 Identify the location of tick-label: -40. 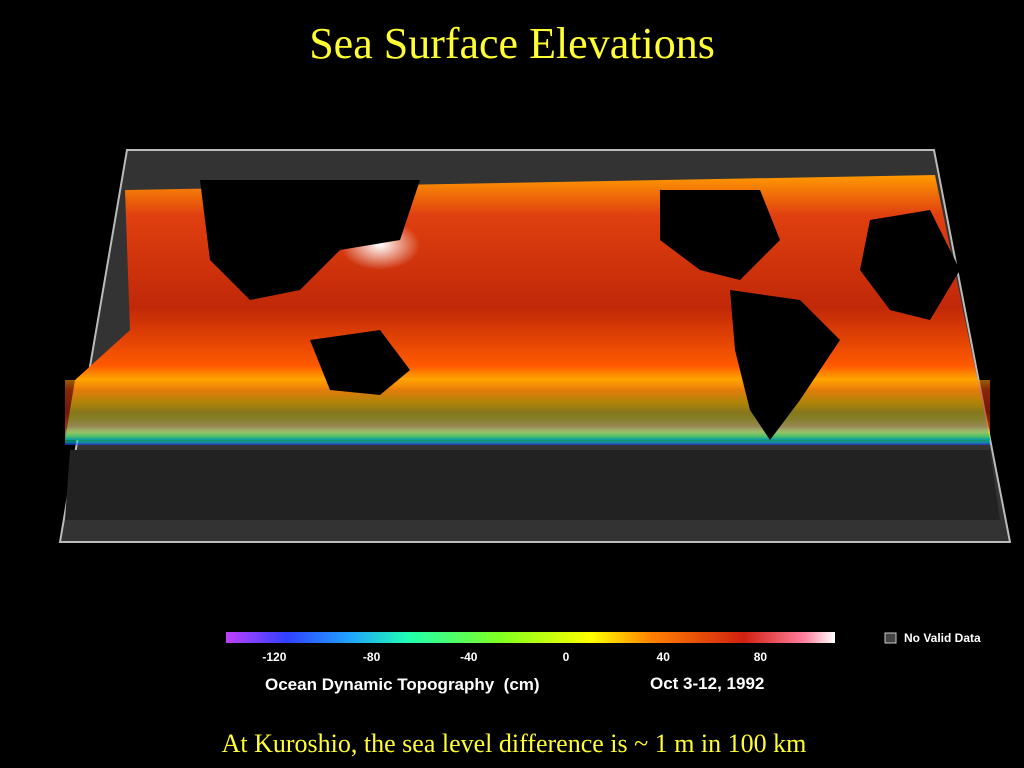
(469, 657).